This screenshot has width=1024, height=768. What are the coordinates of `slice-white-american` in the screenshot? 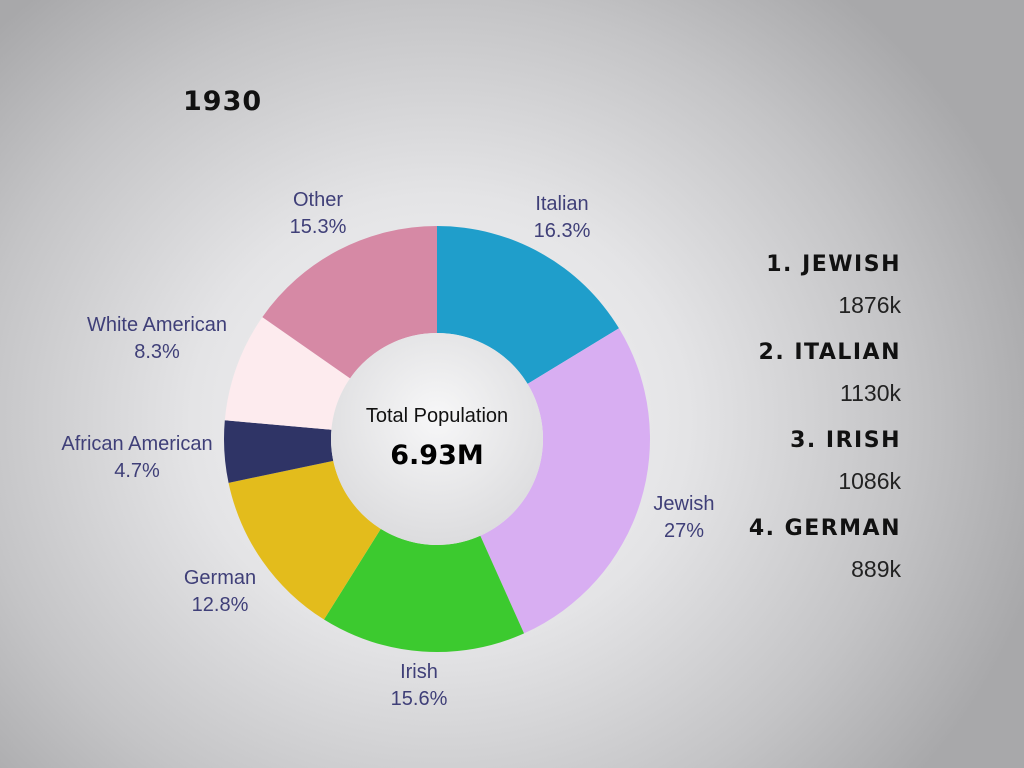 It's located at (287, 373).